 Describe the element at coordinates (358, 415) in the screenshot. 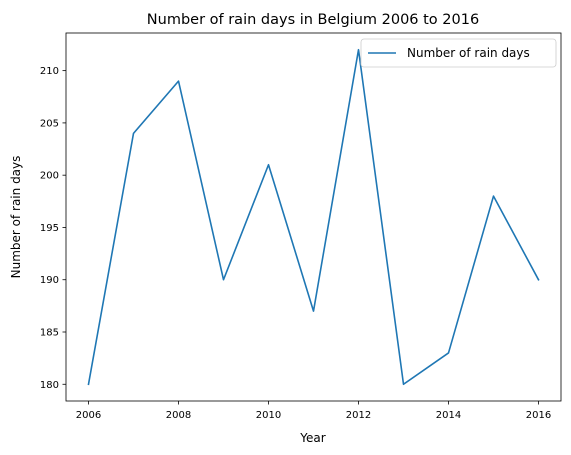

I see `x-tick-label: 2012` at that location.